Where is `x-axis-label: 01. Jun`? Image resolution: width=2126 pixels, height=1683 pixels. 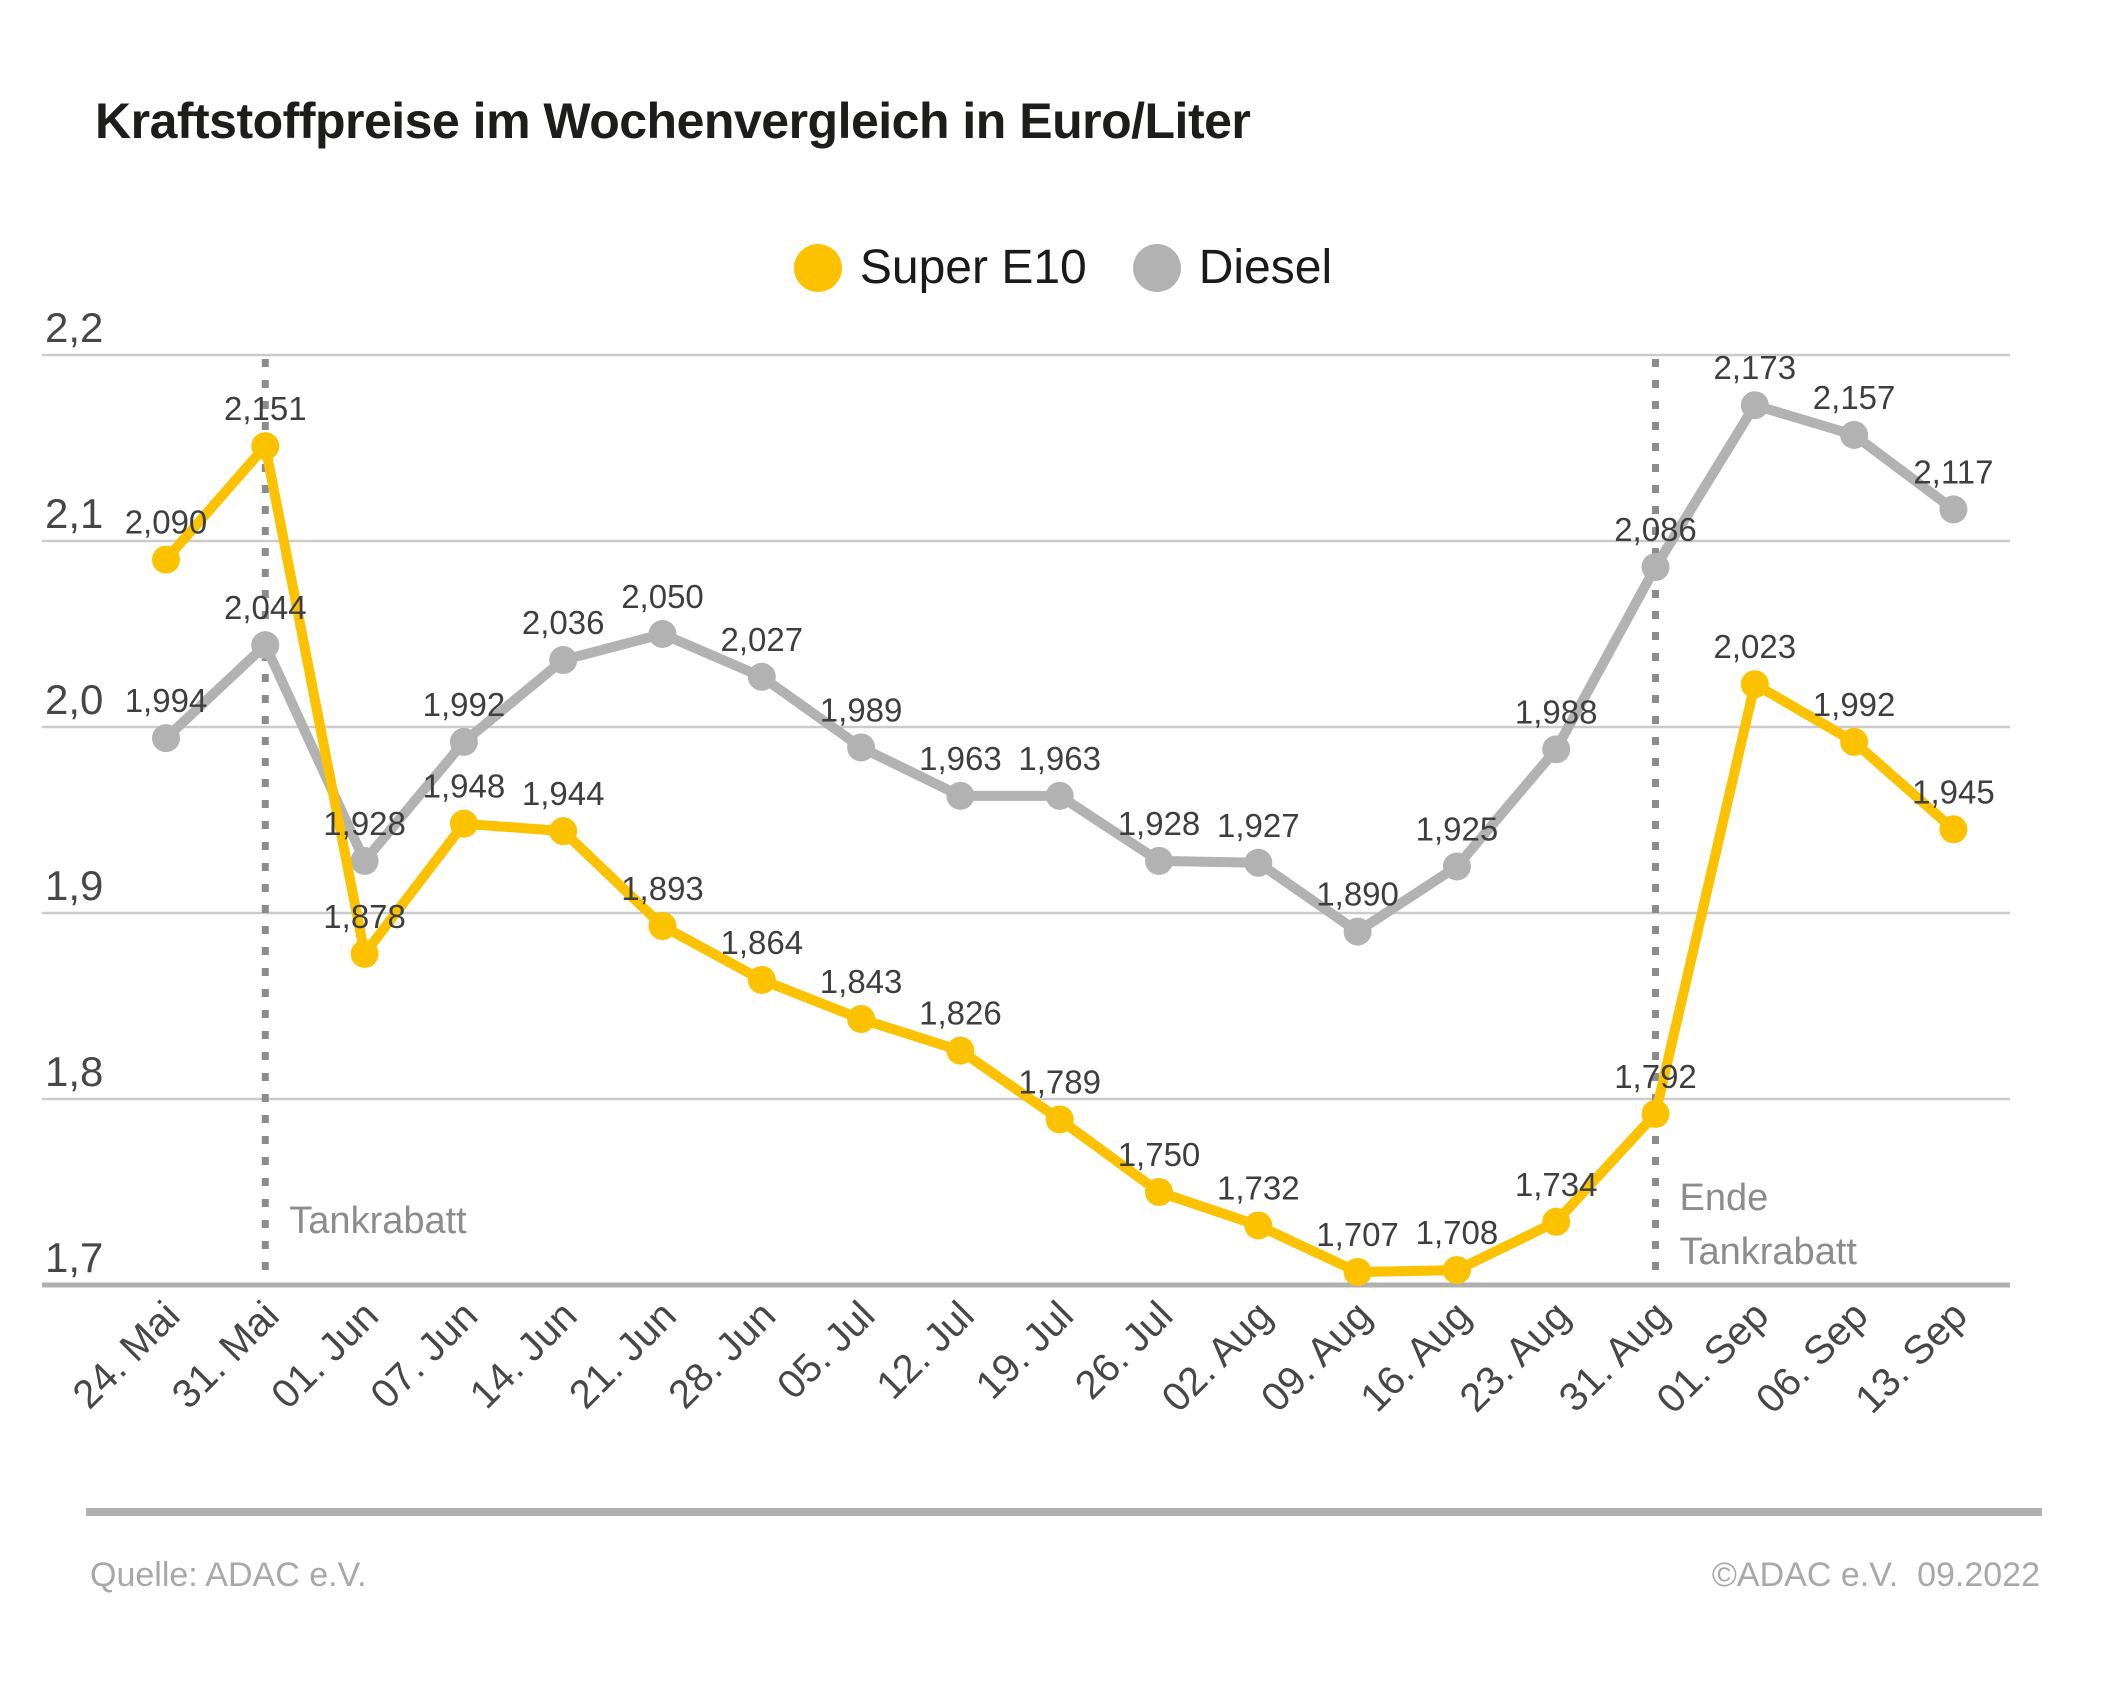
x-axis-label: 01. Jun is located at coordinates (325, 1355).